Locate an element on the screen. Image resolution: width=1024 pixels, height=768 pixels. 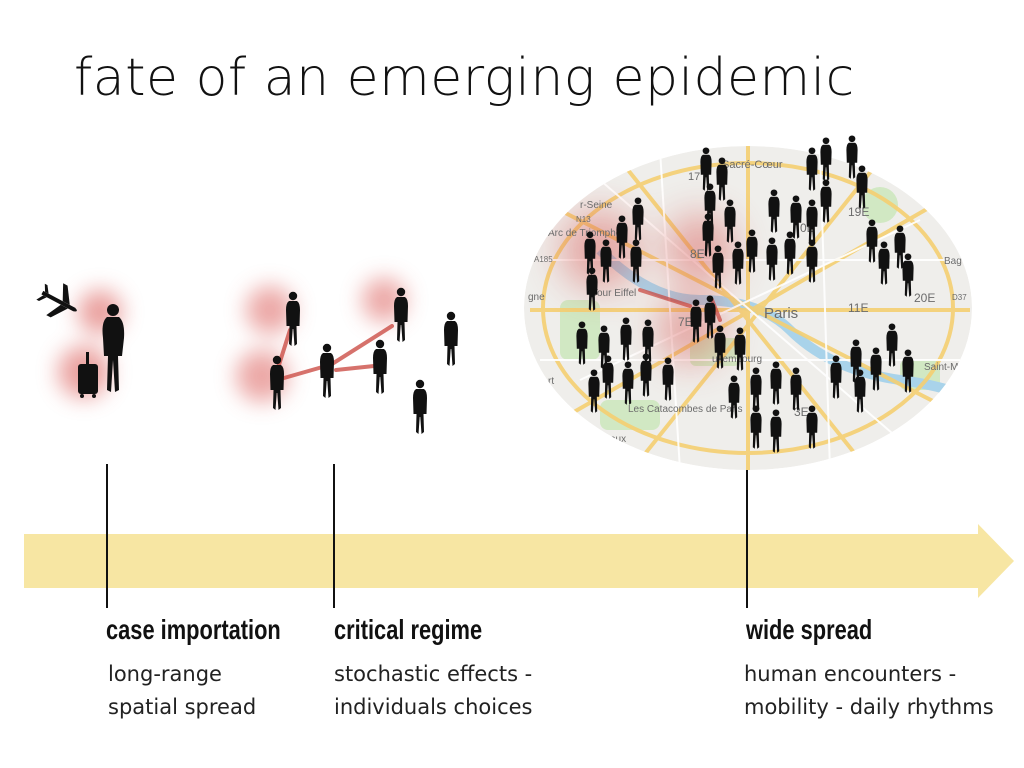
slide-title: fate of an emerging epidemic is located at coordinates (464, 78).